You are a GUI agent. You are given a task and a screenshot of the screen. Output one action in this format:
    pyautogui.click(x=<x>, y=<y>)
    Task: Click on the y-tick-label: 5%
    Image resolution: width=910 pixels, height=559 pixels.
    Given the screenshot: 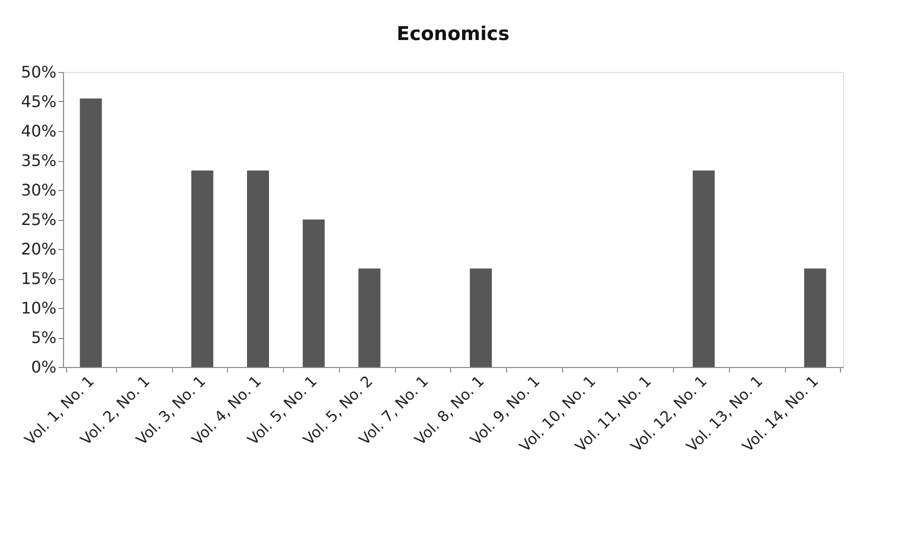 What is the action you would take?
    pyautogui.click(x=43, y=337)
    